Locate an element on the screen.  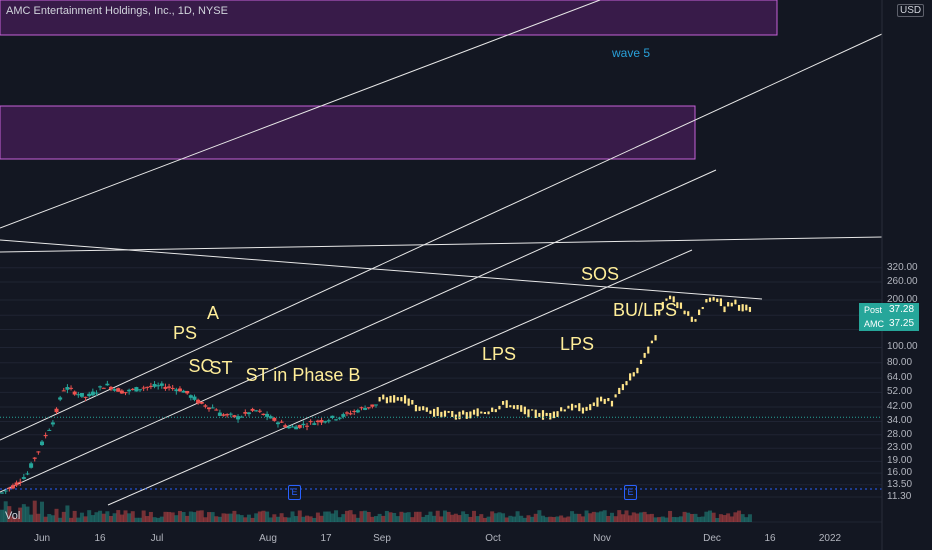
earnings-marker-aug: E is located at coordinates (294, 492).